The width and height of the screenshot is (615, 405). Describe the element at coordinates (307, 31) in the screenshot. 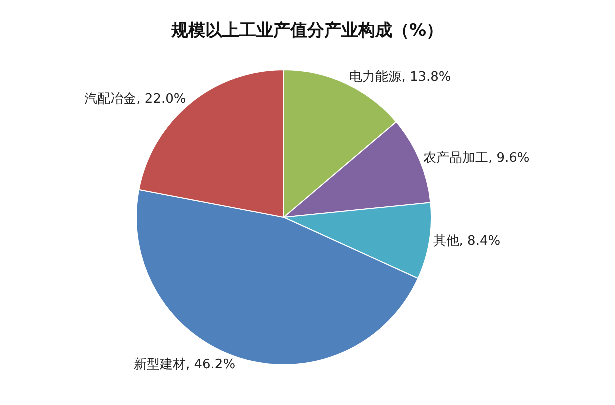

I see `chart-title: 规模以上工业产值分产业构成（%）` at that location.